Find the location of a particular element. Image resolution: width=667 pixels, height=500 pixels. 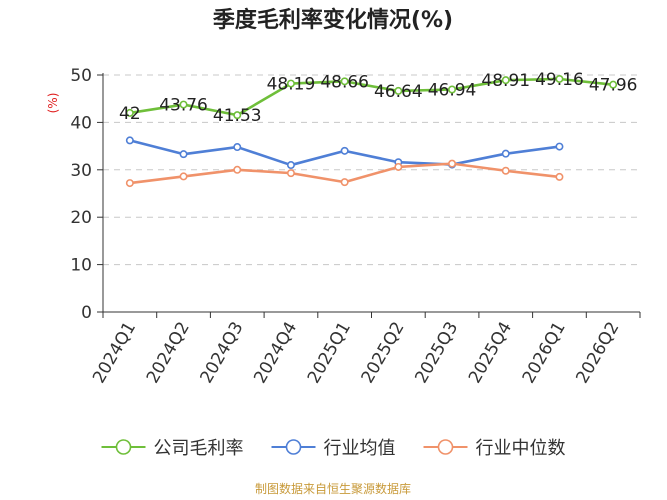

x-tick-label-2025Q3: 2025Q3 is located at coordinates (436, 353).